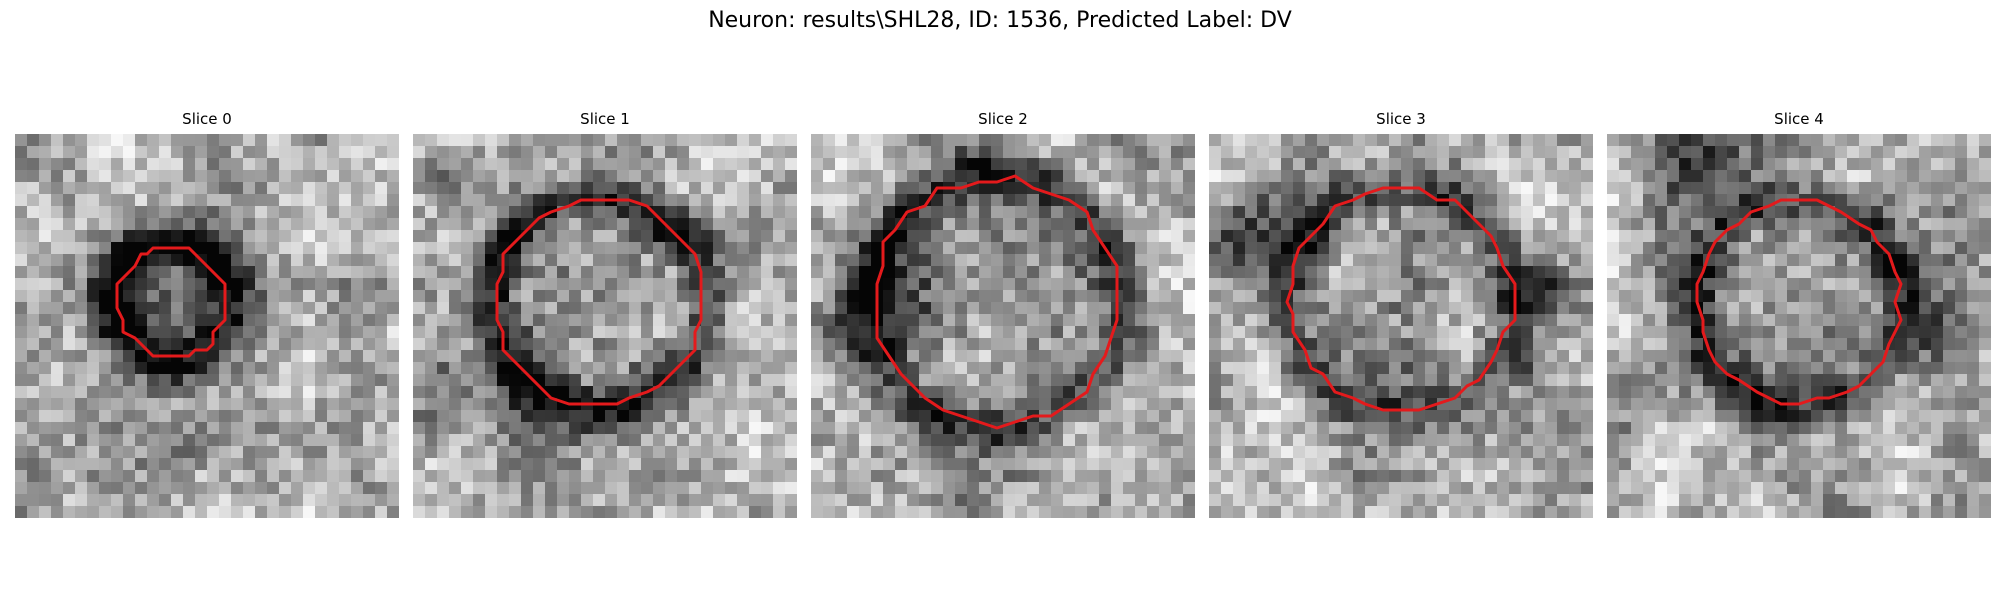 This screenshot has width=2000, height=600. Describe the element at coordinates (1401, 119) in the screenshot. I see `slice-title-3: Slice 3` at that location.